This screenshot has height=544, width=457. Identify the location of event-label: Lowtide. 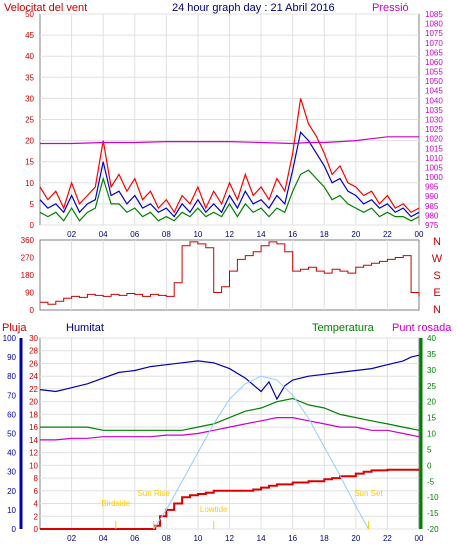
(214, 509).